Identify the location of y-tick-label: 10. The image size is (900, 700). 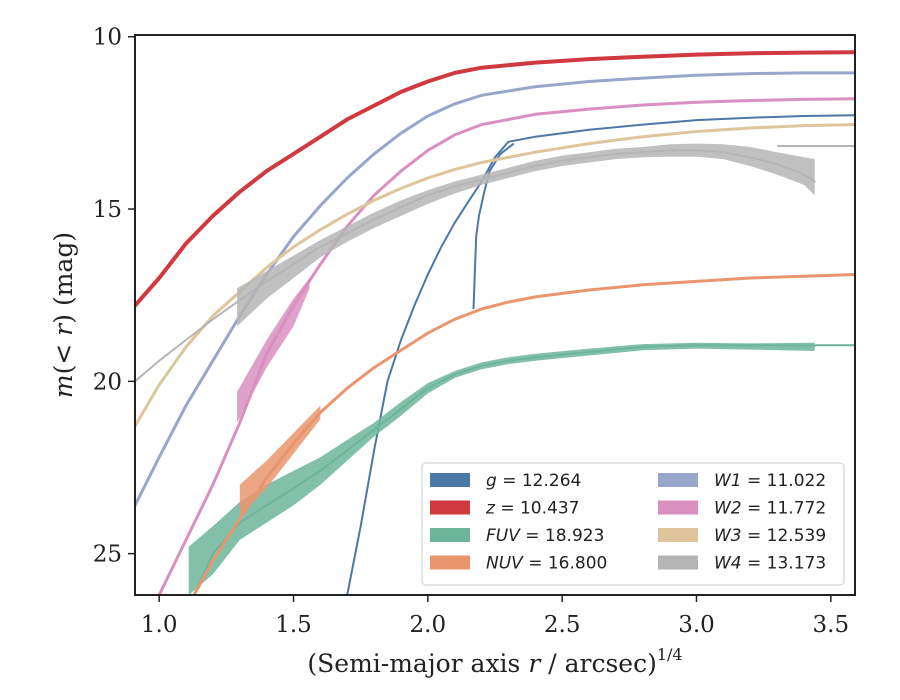
(107, 38).